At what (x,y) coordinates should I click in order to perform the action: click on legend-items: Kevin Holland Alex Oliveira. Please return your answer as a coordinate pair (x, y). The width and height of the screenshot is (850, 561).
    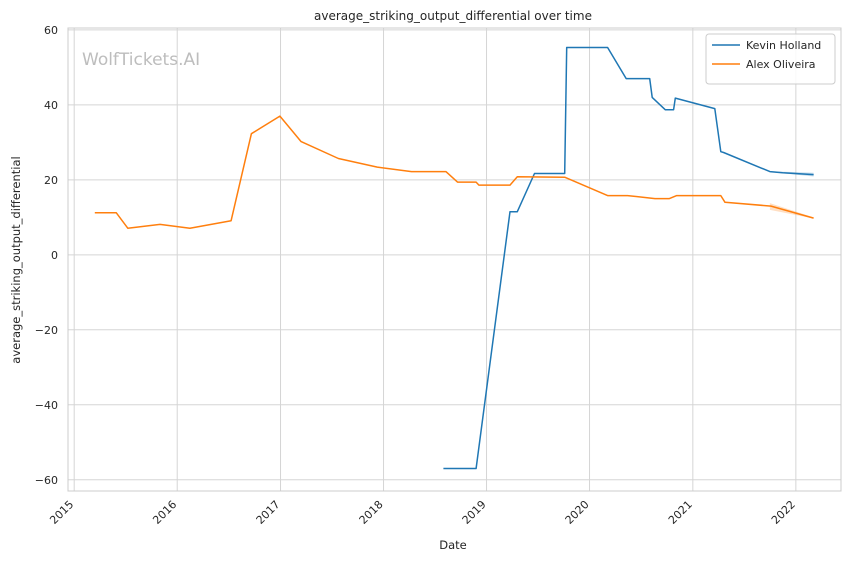
    Looking at the image, I should click on (766, 55).